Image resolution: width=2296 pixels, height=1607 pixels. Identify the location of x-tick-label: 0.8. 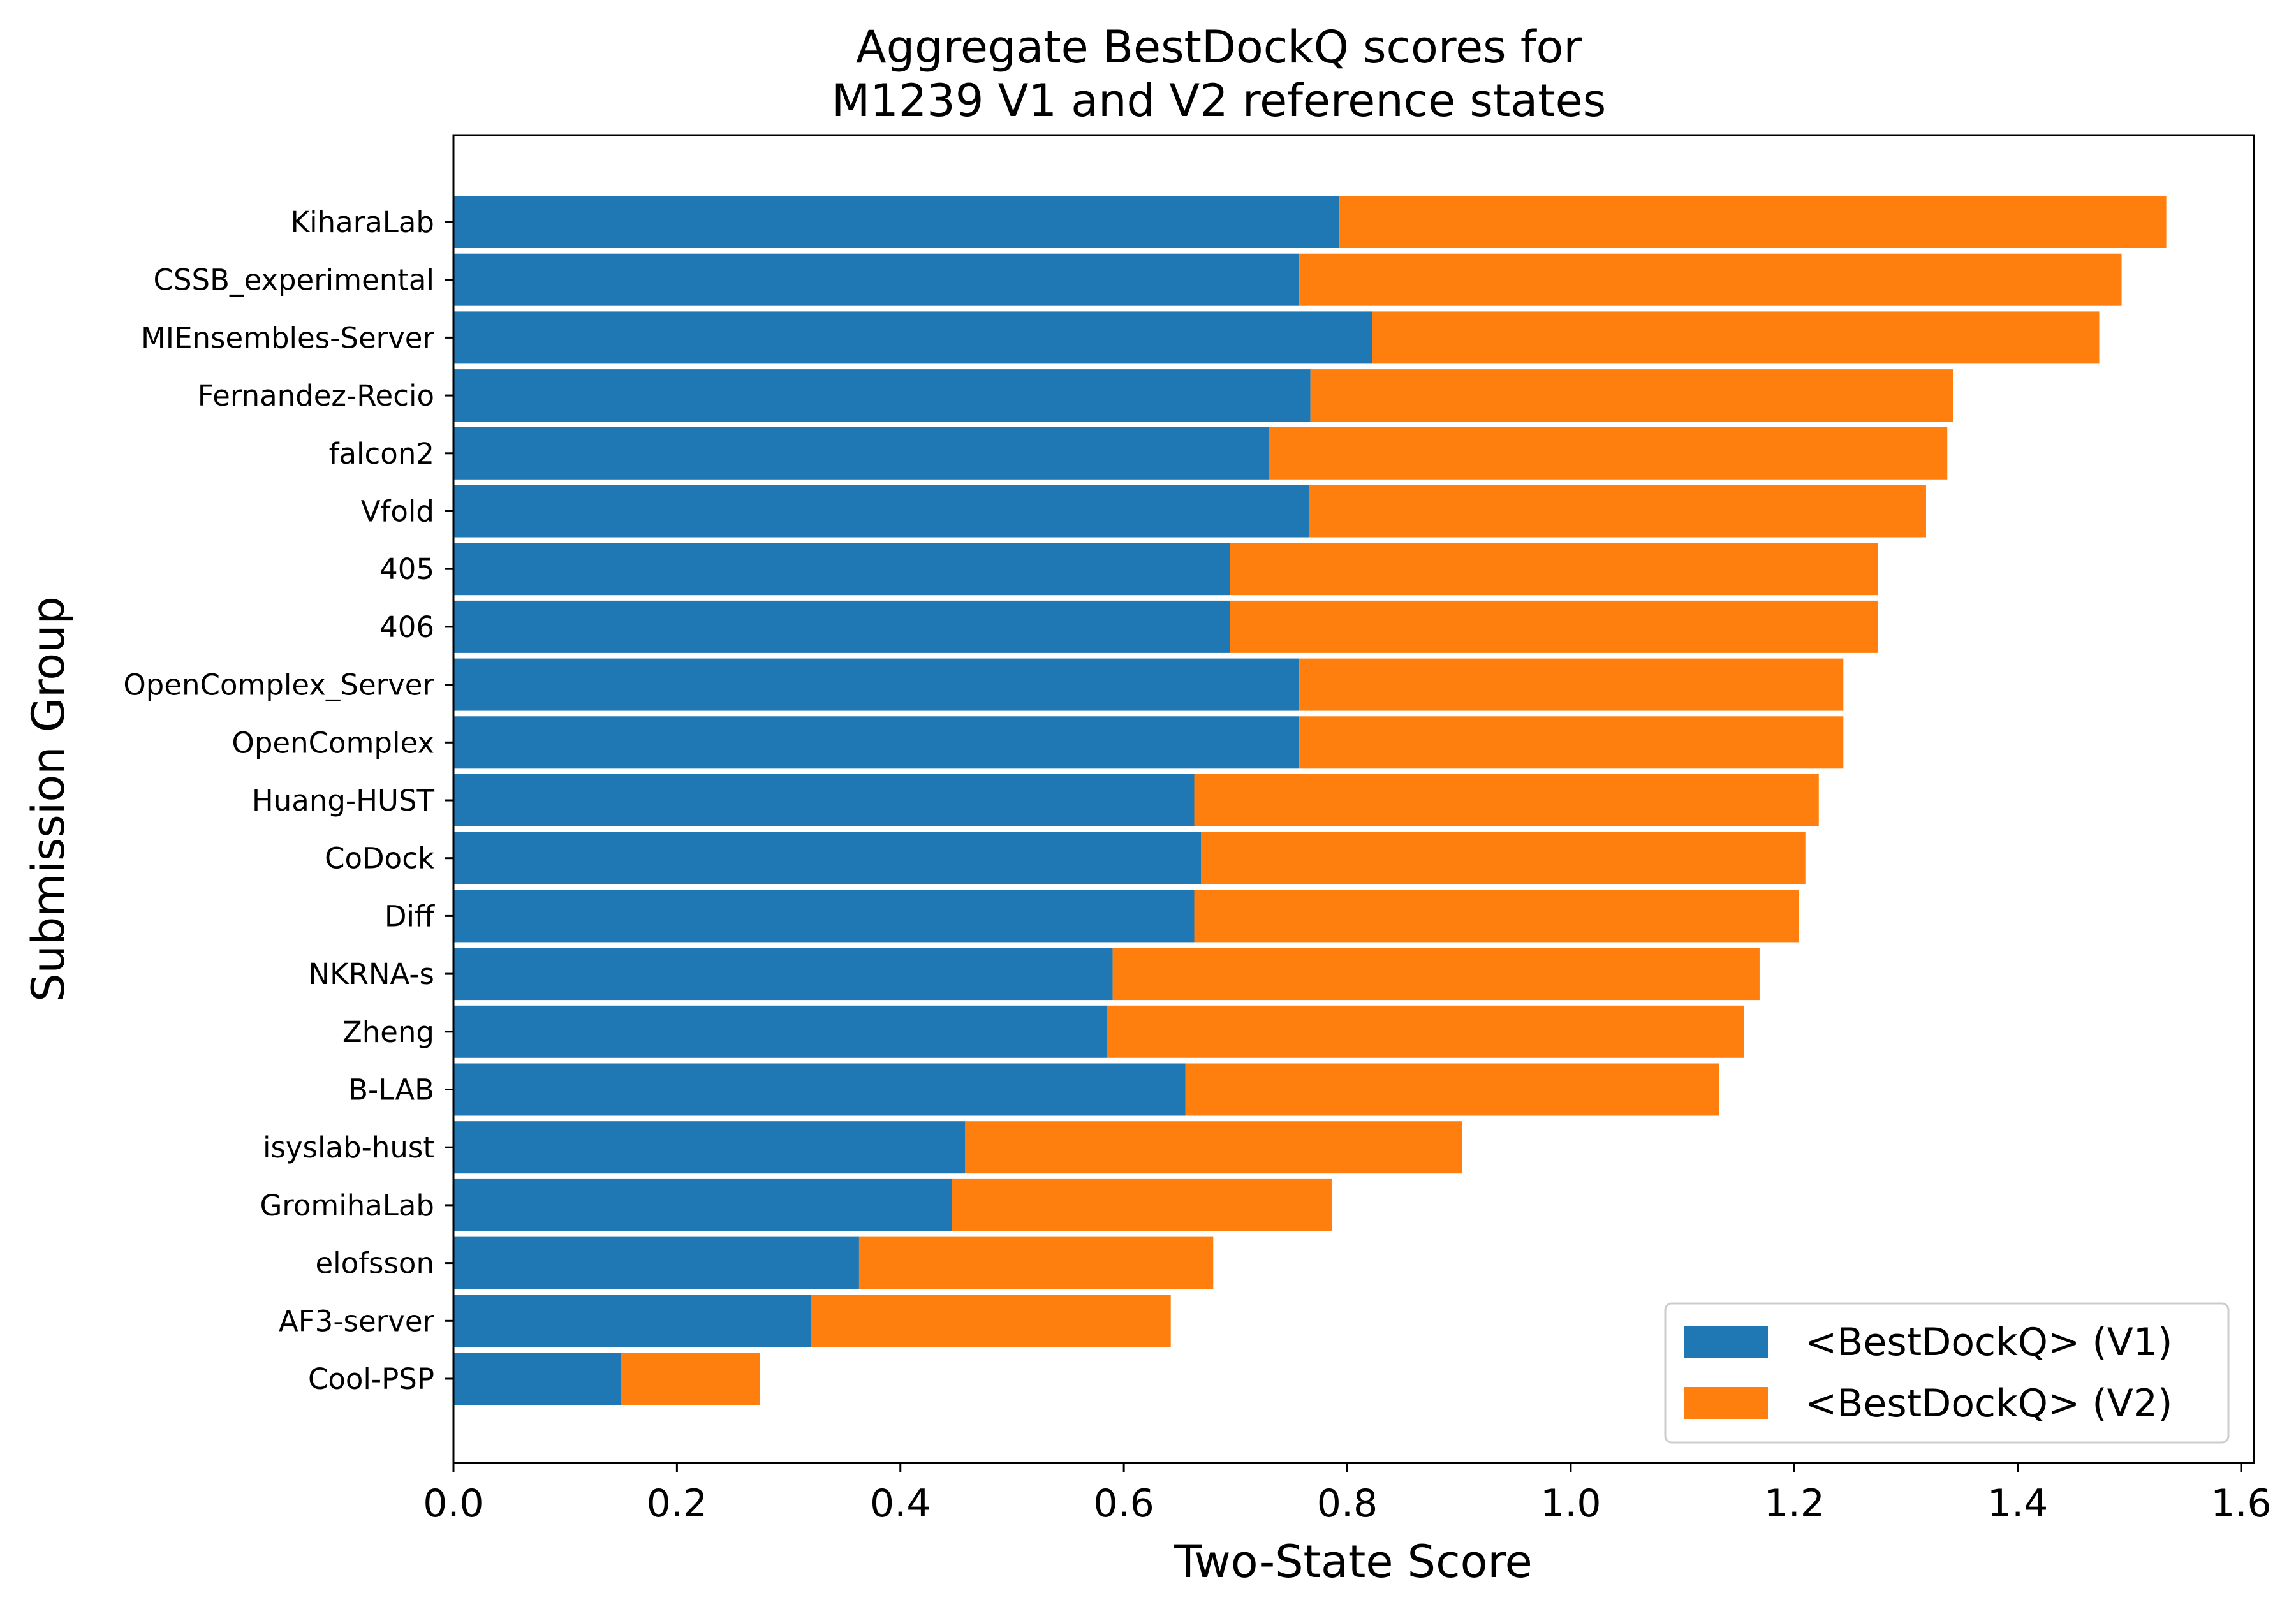
(1347, 1503).